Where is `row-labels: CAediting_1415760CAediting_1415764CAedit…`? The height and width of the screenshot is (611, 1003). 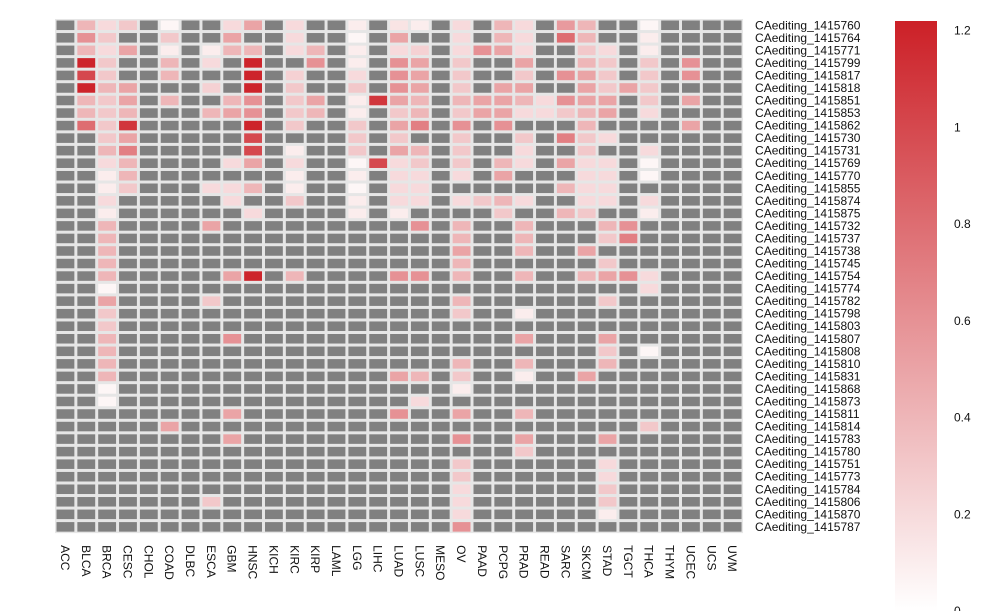 row-labels: CAediting_1415760CAediting_1415764CAedit… is located at coordinates (808, 276).